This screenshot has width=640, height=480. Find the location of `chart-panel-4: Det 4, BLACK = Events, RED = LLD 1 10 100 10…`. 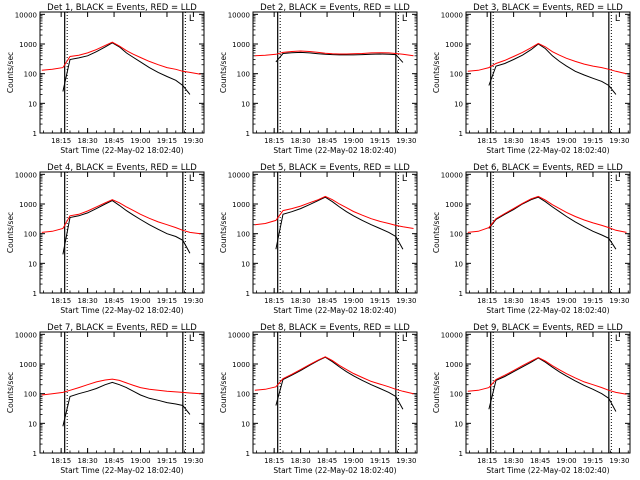

chart-panel-4: Det 4, BLACK = Events, RED = LLD 1 10 100 10… is located at coordinates (105, 239).